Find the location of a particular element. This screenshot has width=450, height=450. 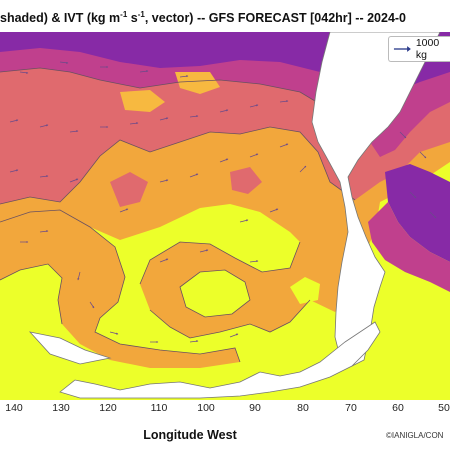

x-tick-100: 100 is located at coordinates (206, 408).